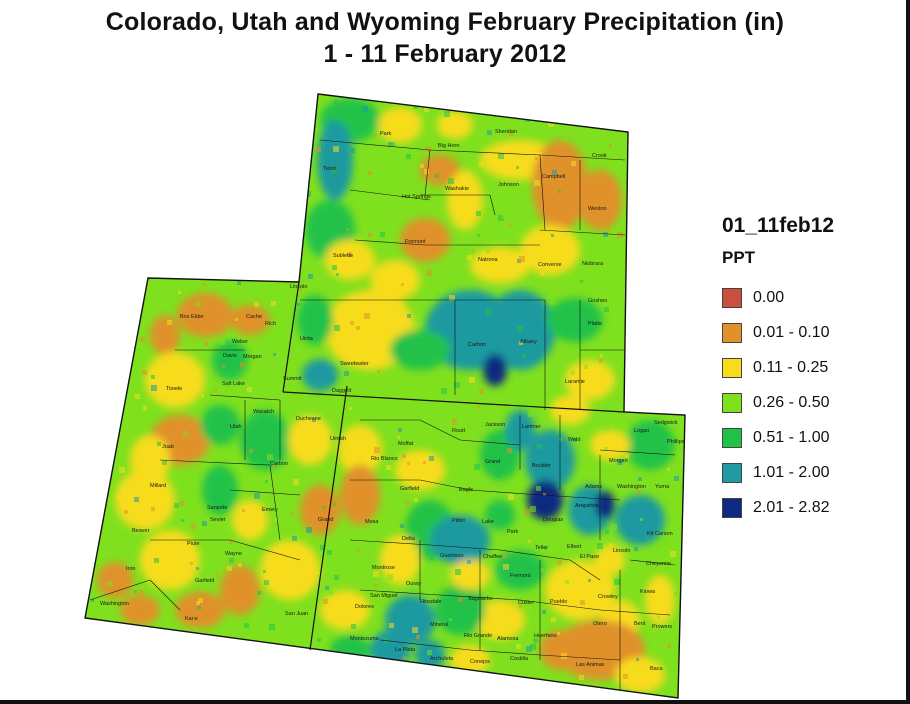 Image resolution: width=910 pixels, height=704 pixels. I want to click on county-label: Weber, so click(240, 342).